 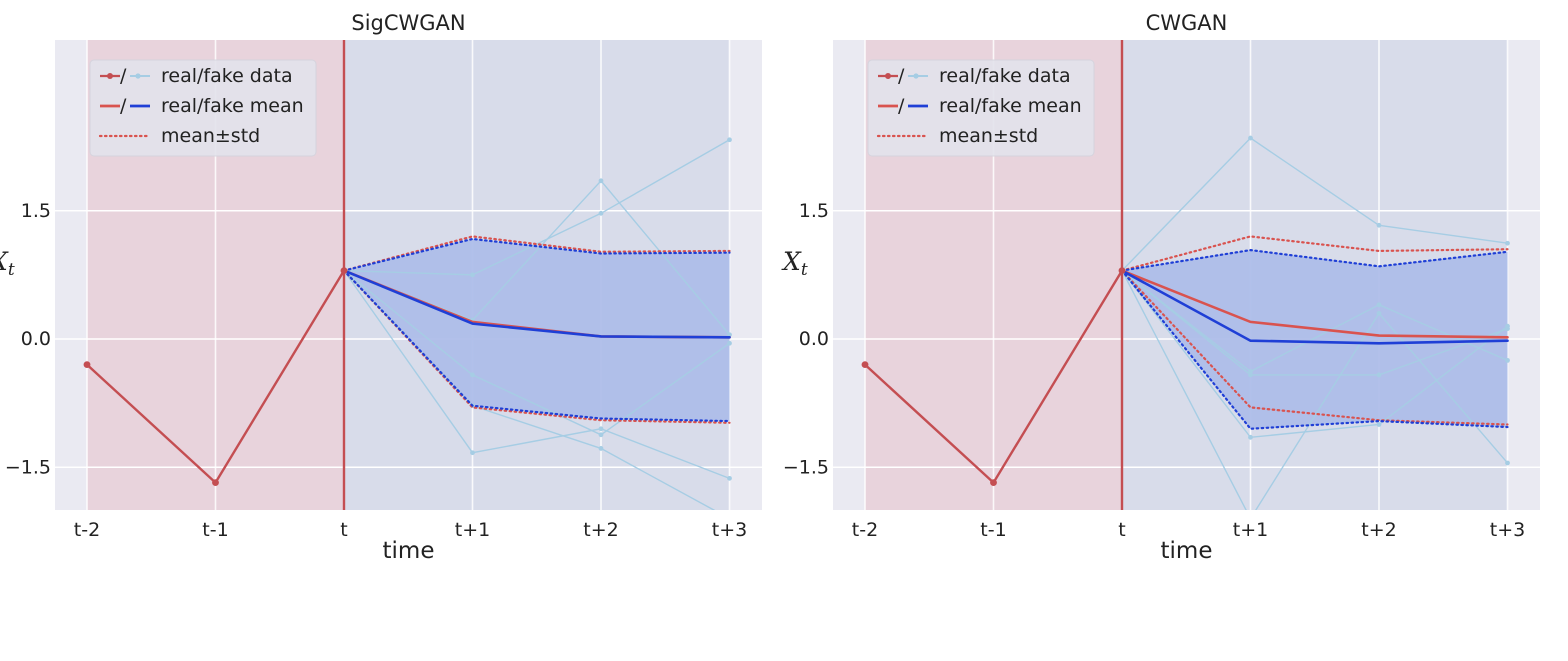 What do you see at coordinates (1314, 304) in the screenshot?
I see `real-mean-line` at bounding box center [1314, 304].